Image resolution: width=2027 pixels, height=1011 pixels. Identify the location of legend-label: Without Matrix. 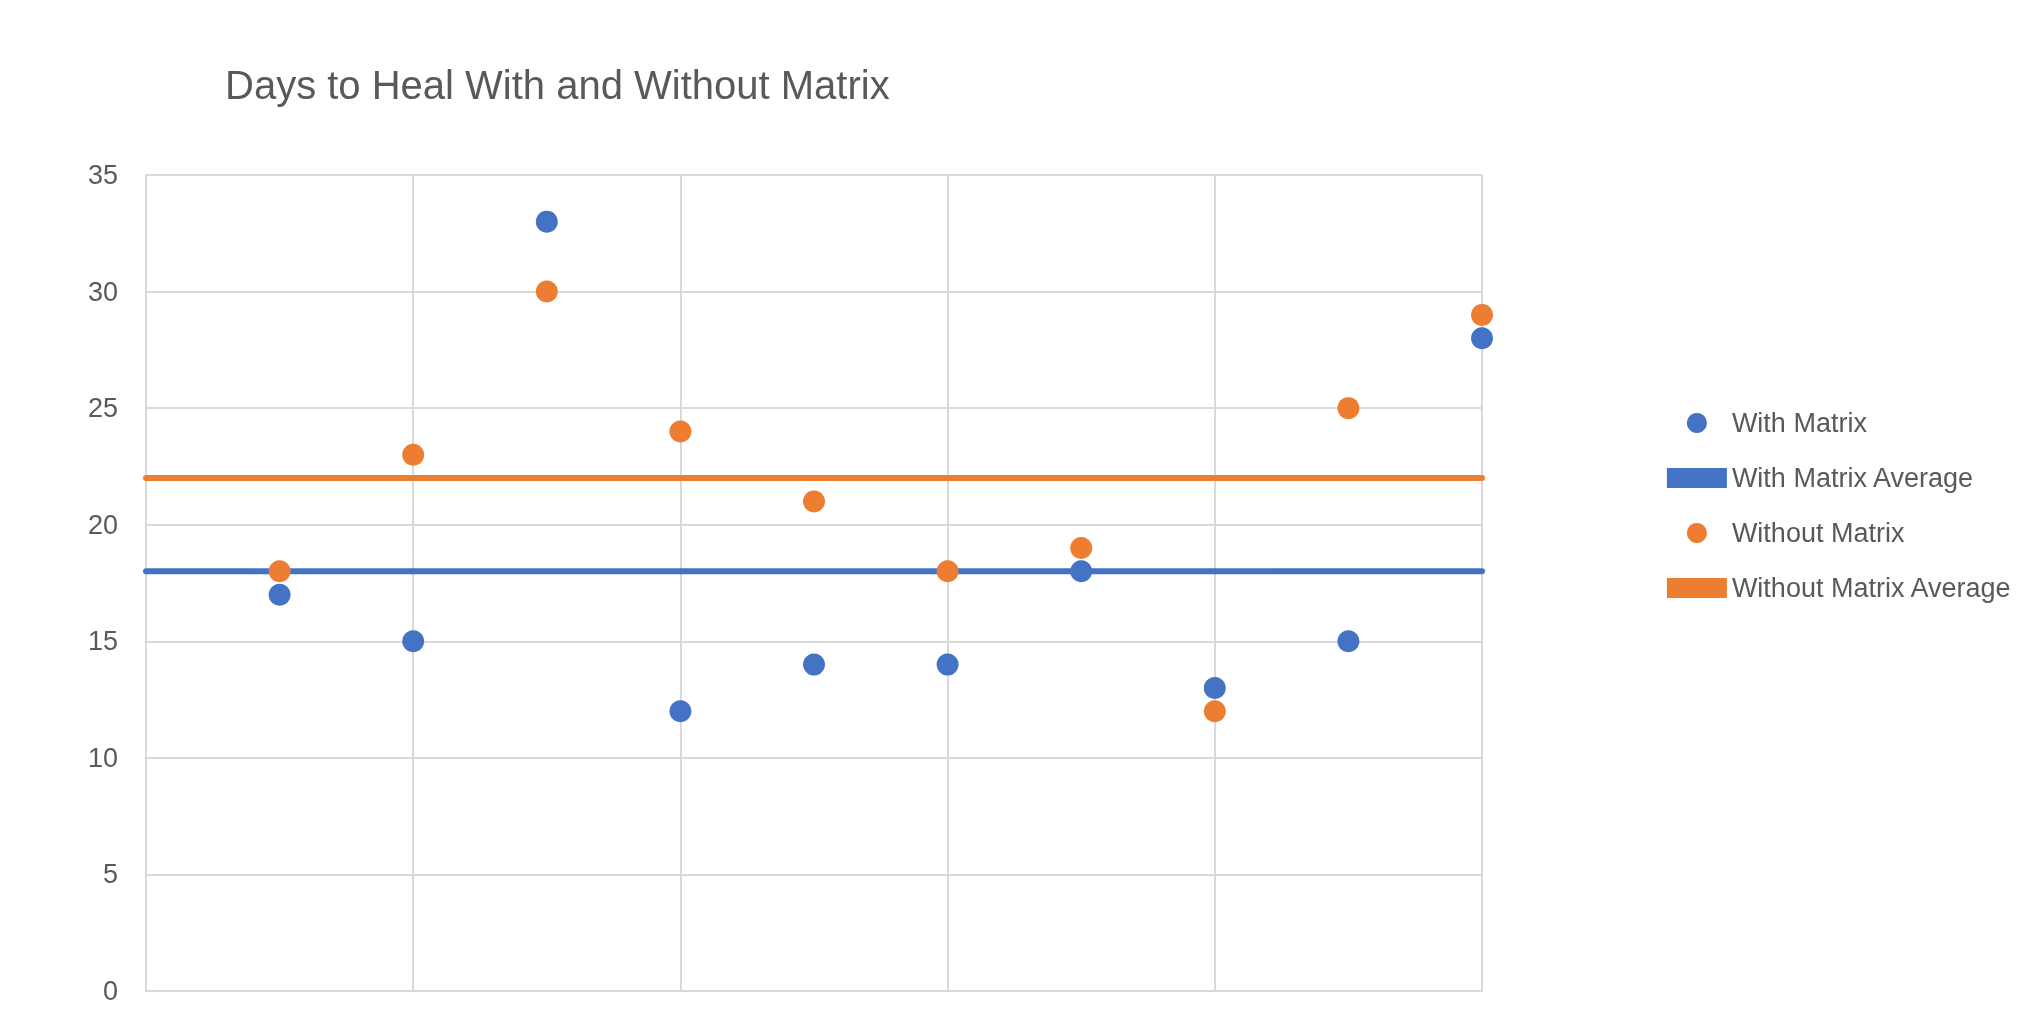
(1818, 533).